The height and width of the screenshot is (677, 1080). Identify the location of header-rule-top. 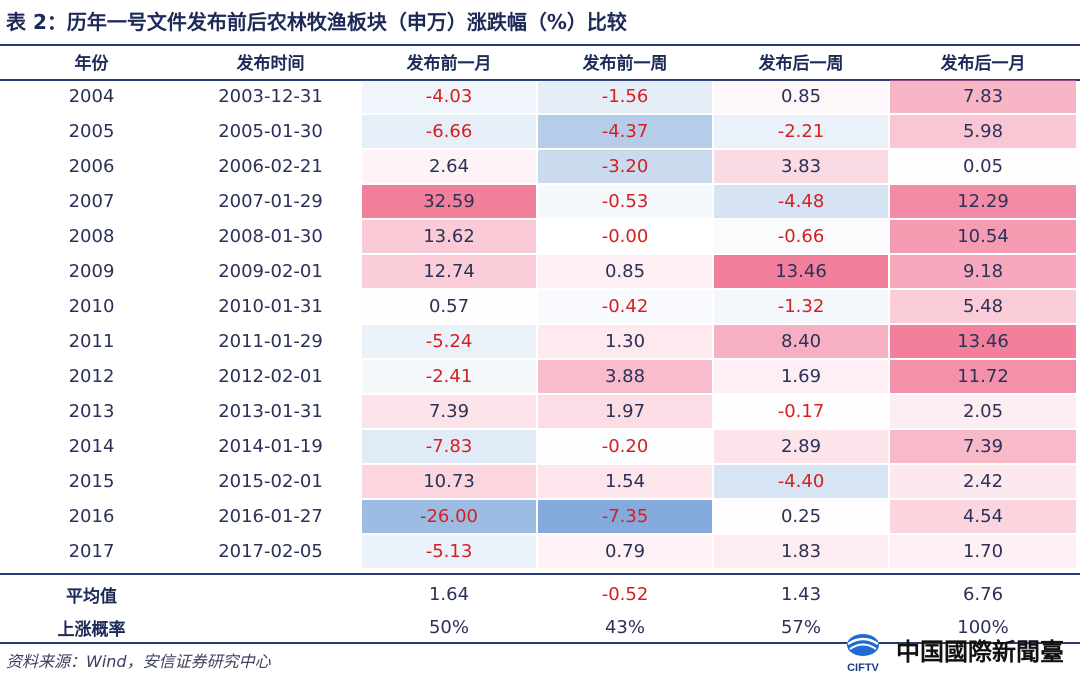
(540, 45).